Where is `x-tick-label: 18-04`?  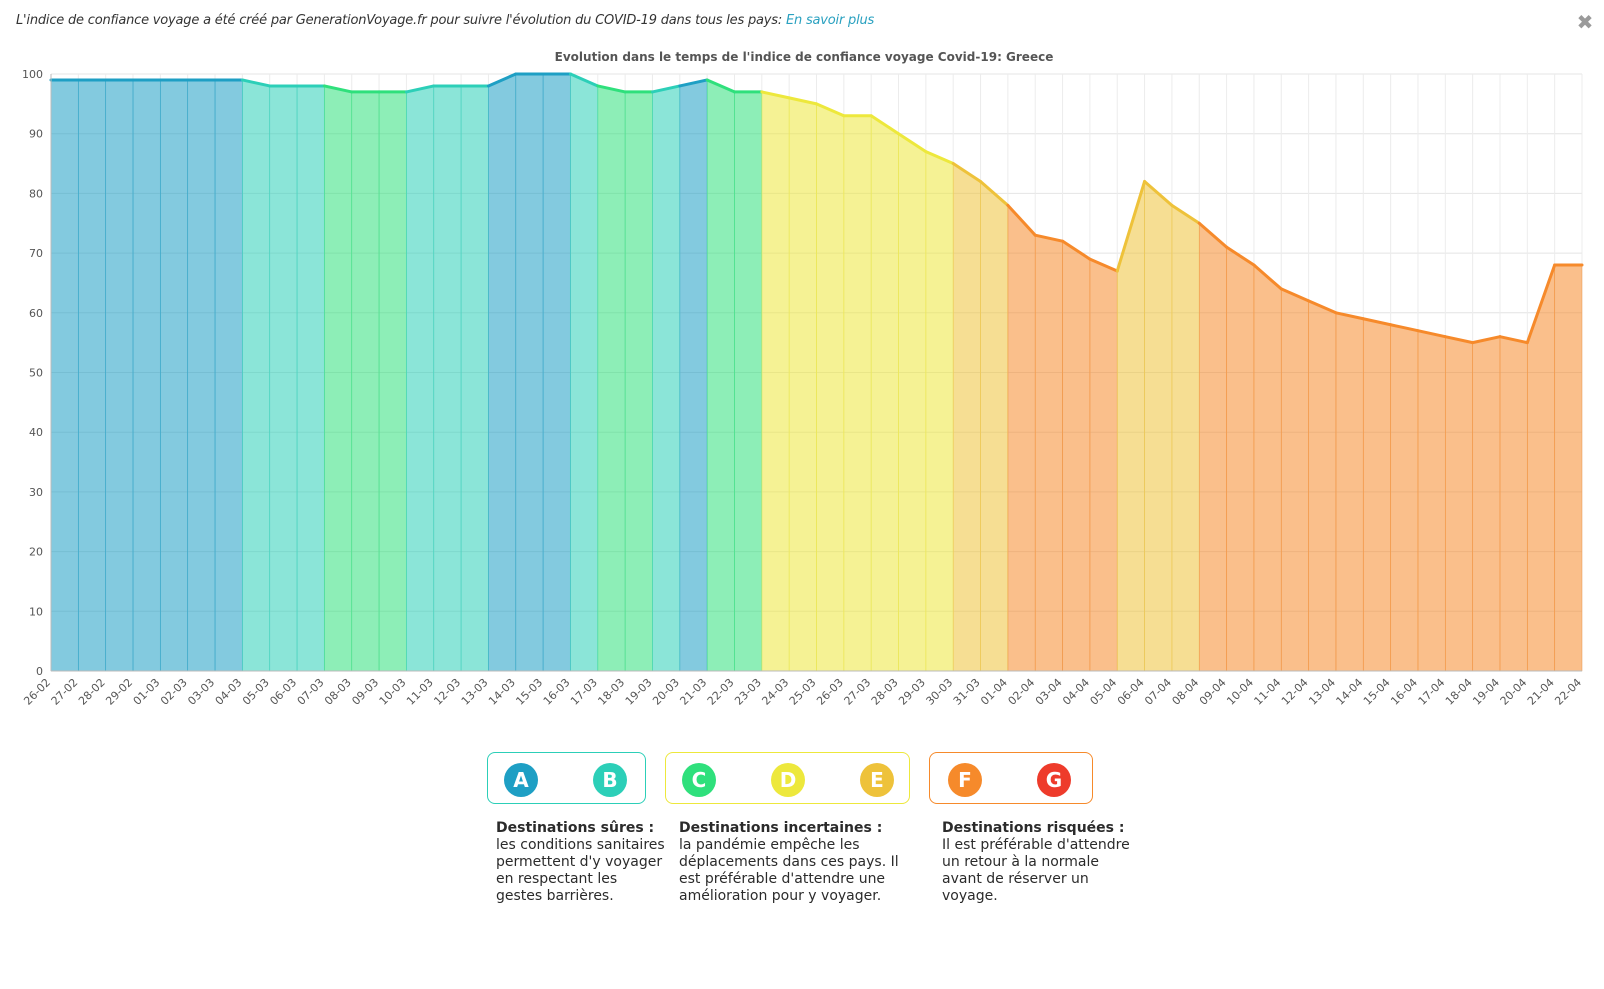
x-tick-label: 18-04 is located at coordinates (1459, 692).